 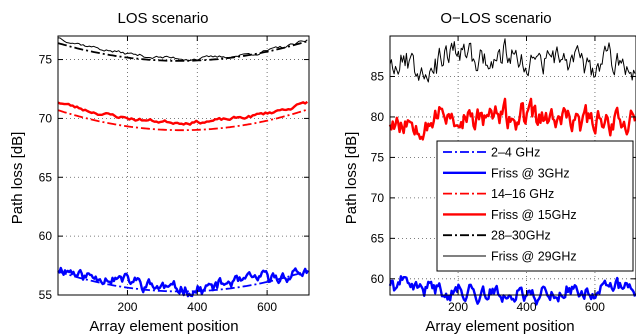 What do you see at coordinates (499, 326) in the screenshot?
I see `olos-x-axis-label: Array element position` at bounding box center [499, 326].